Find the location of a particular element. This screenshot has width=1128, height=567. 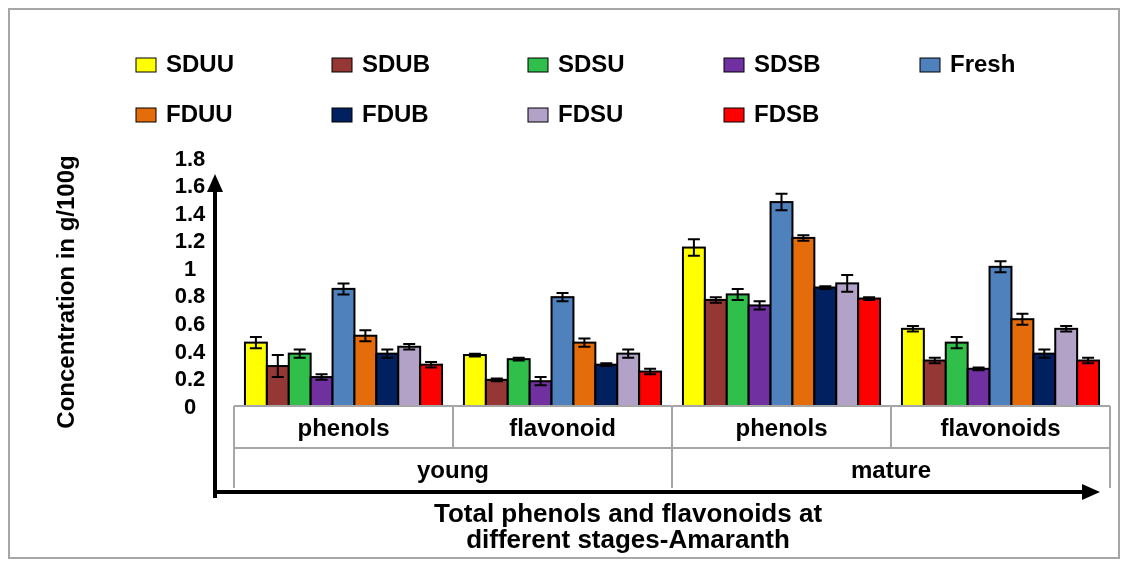

y-tick-label: 1.6 is located at coordinates (190, 186).